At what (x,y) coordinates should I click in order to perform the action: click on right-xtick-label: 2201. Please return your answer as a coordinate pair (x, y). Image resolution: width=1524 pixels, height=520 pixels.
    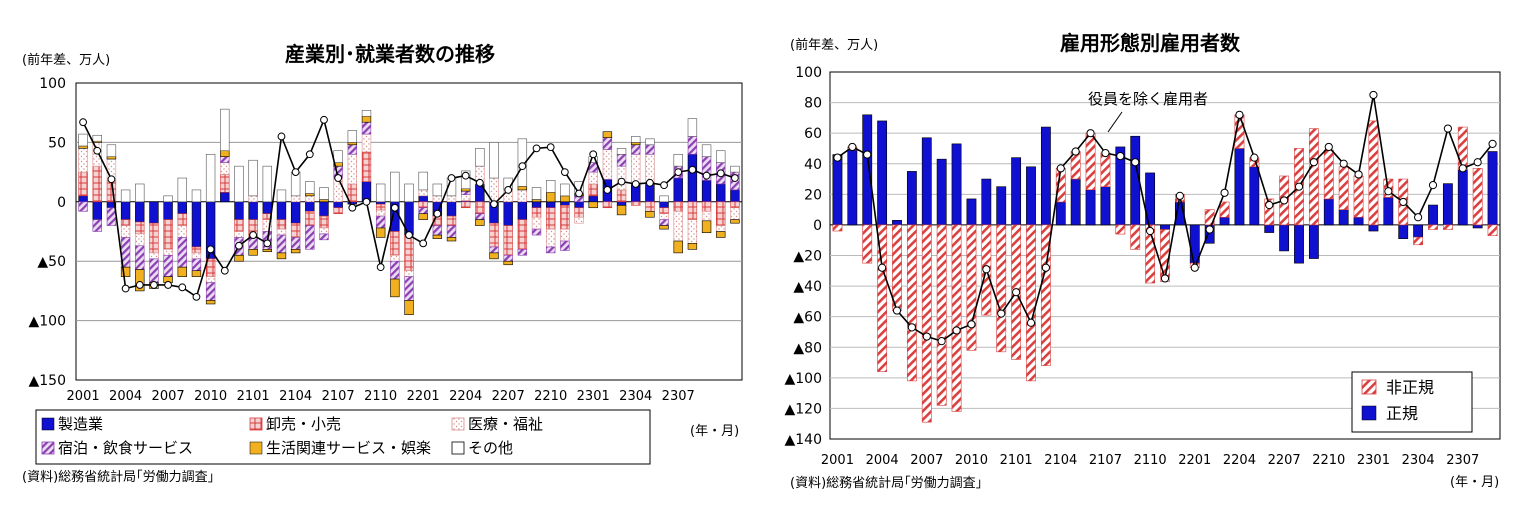
    Looking at the image, I should click on (1194, 460).